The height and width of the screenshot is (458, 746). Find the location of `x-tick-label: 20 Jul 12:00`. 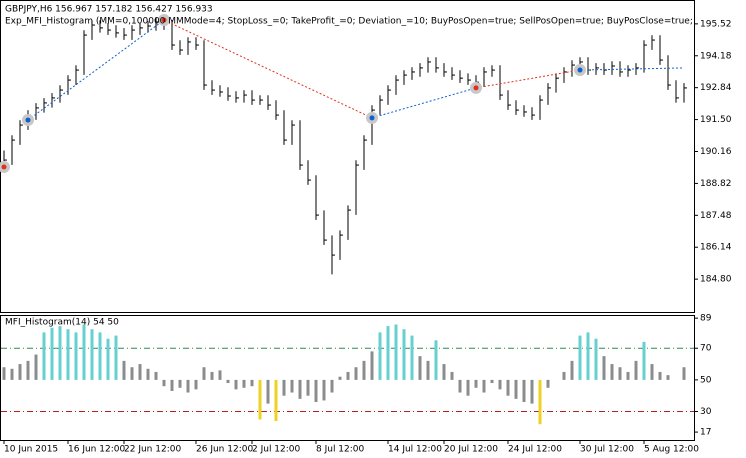

x-tick-label: 20 Jul 12:00 is located at coordinates (471, 450).